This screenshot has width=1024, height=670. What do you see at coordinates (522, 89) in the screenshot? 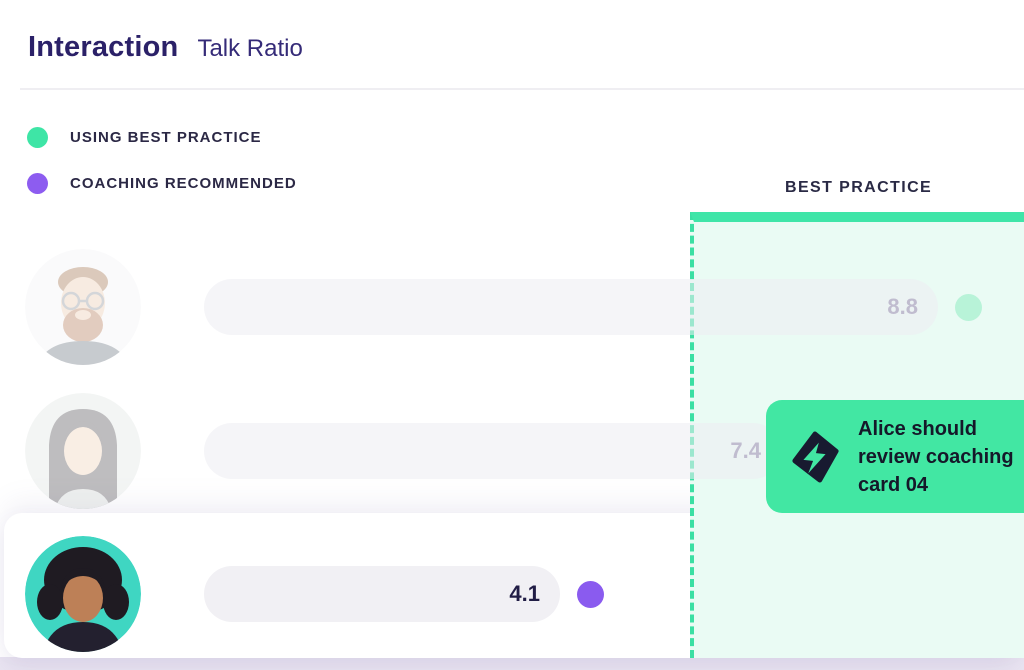
I see `header-divider` at bounding box center [522, 89].